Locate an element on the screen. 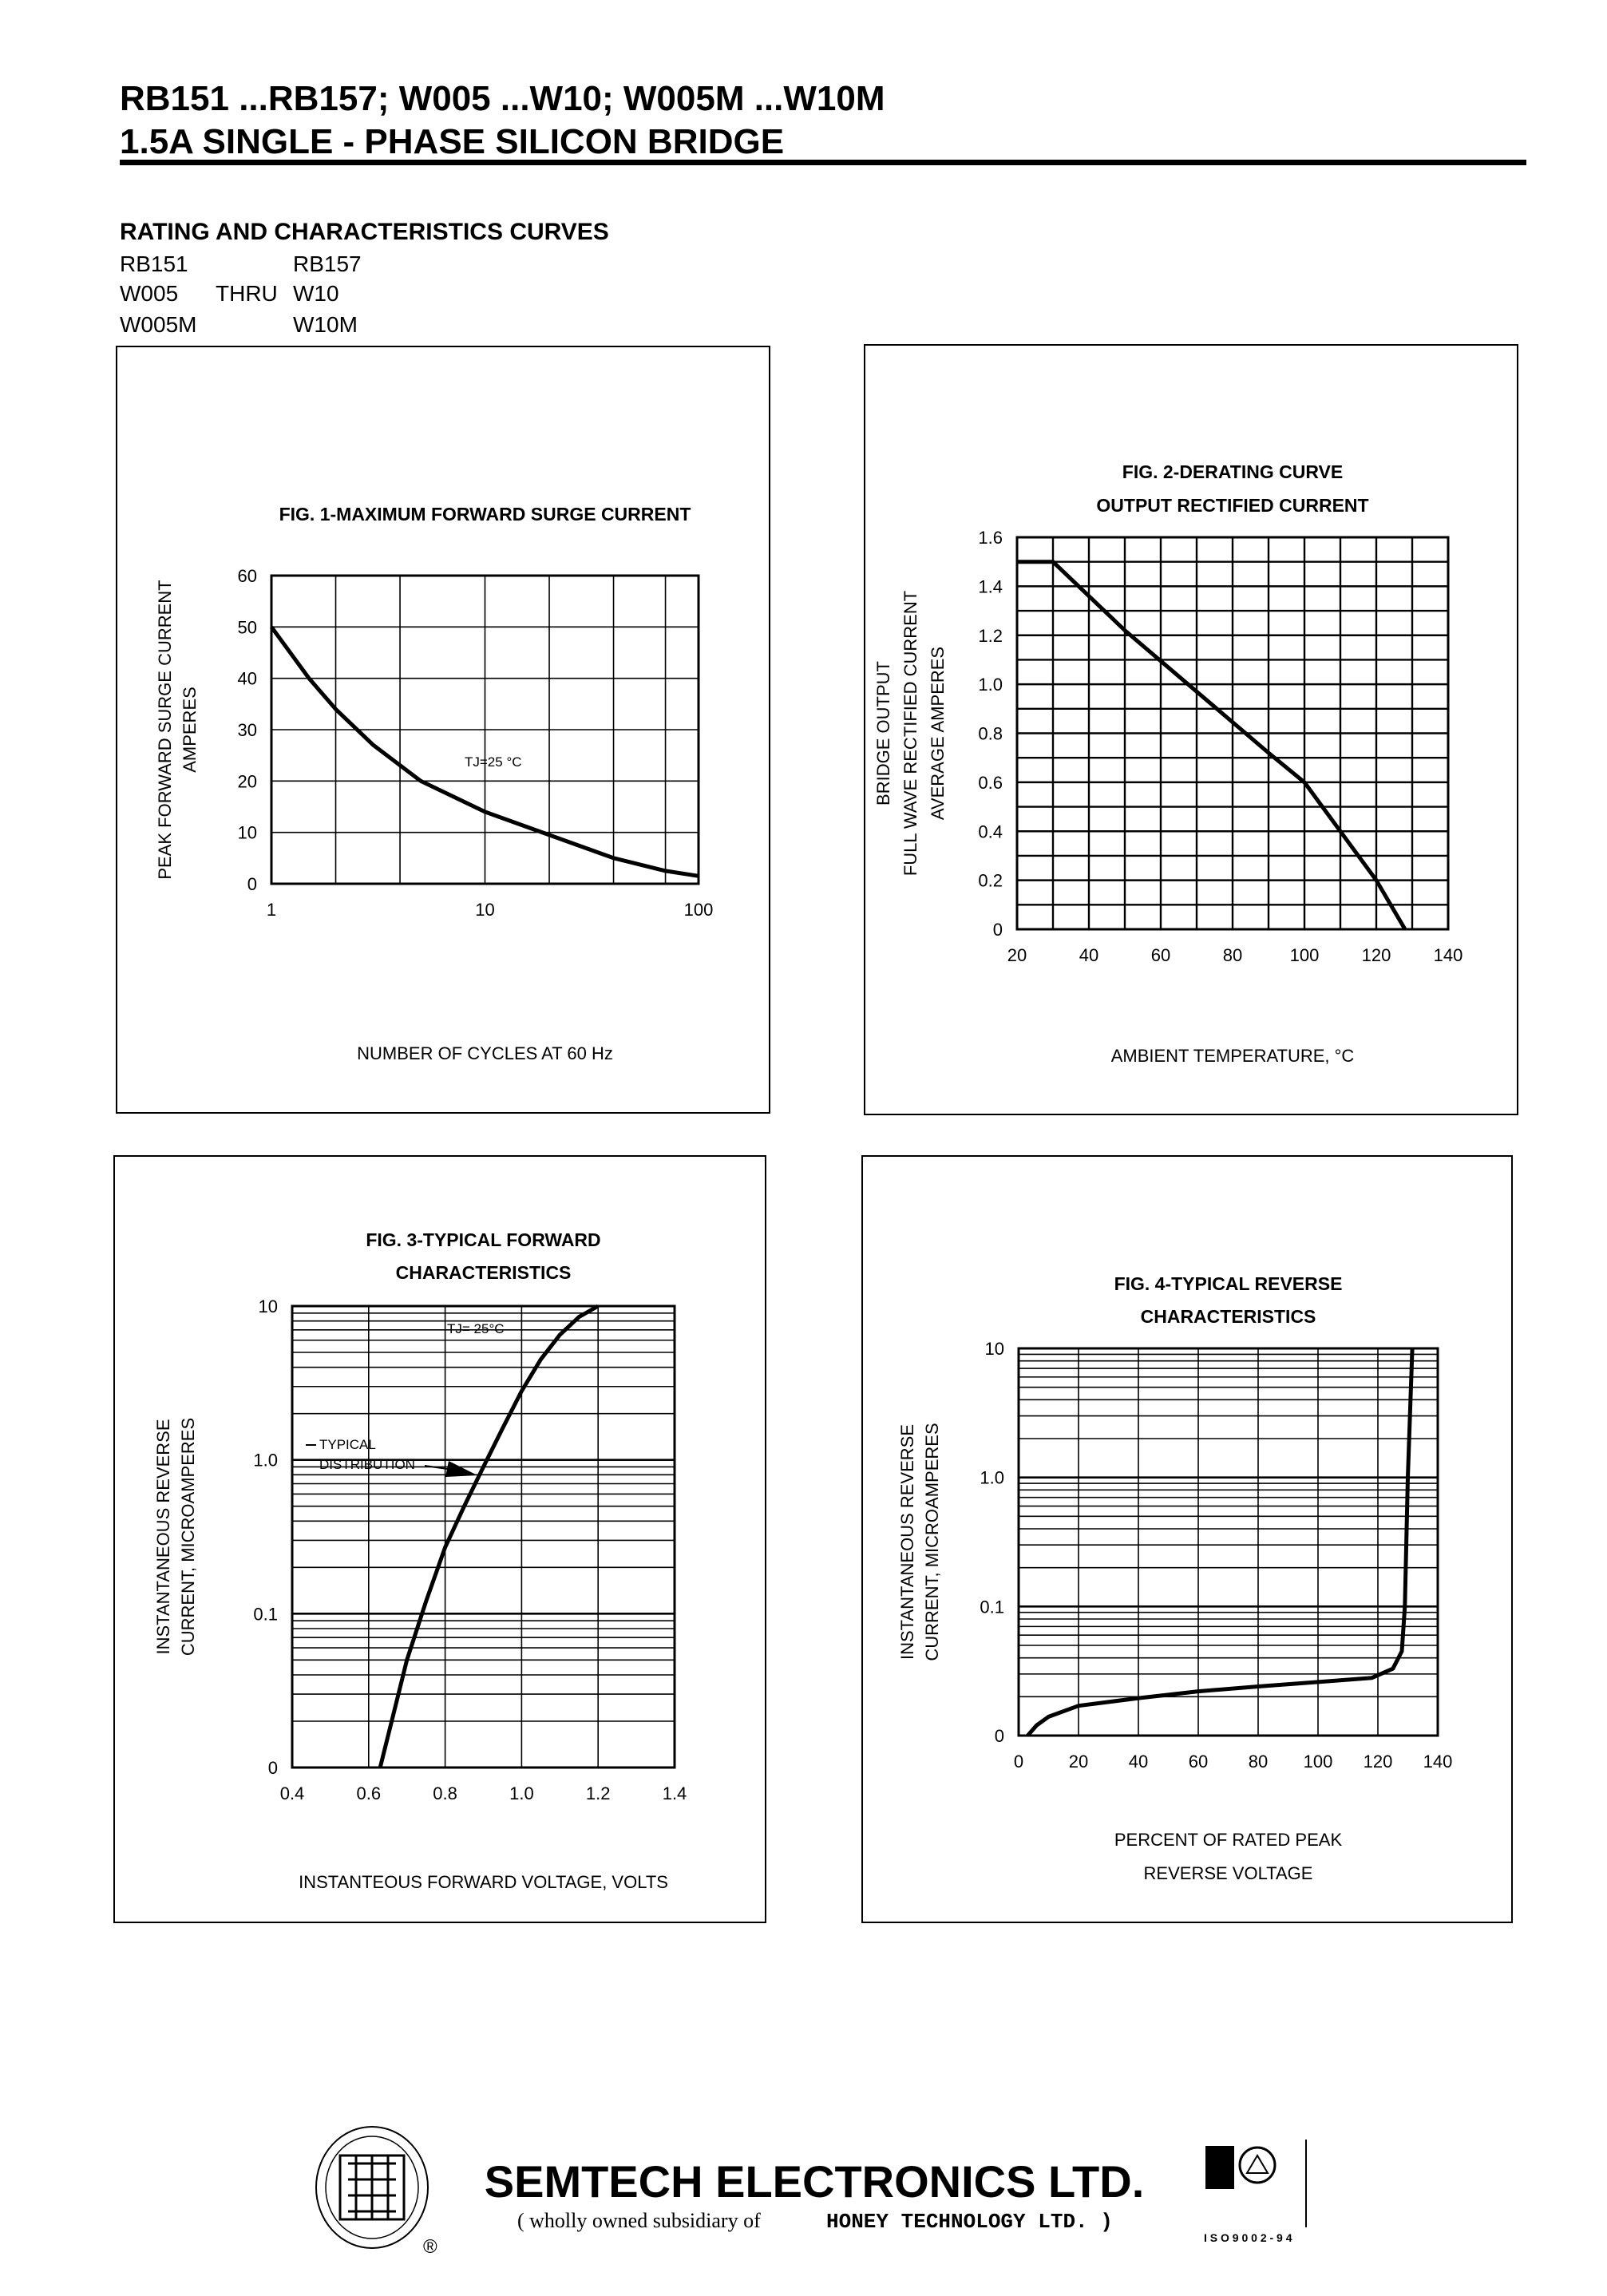 The image size is (1607, 2296). fig1-frame is located at coordinates (443, 730).